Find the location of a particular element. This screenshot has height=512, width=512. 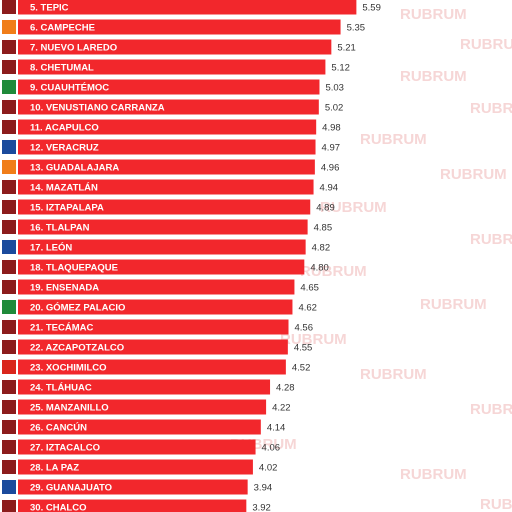

category-label: 20. GÓMEZ PALACIO is located at coordinates (77, 308).